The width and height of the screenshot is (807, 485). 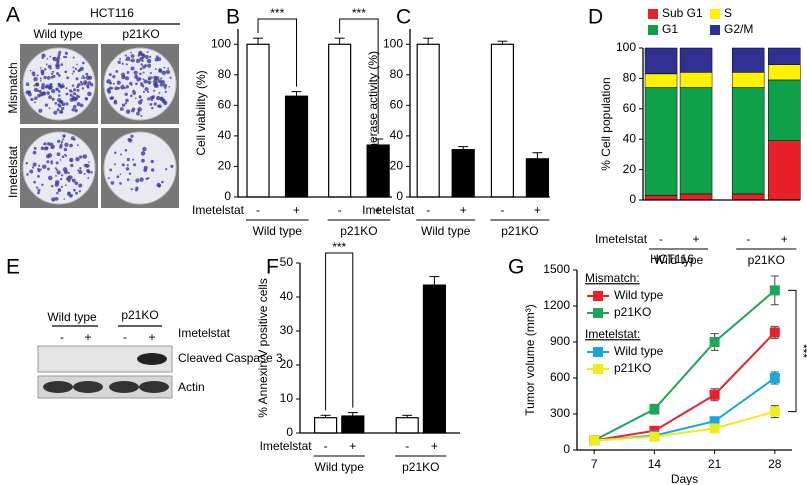 I want to click on y-tick-label: 100, so click(x=393, y=43).